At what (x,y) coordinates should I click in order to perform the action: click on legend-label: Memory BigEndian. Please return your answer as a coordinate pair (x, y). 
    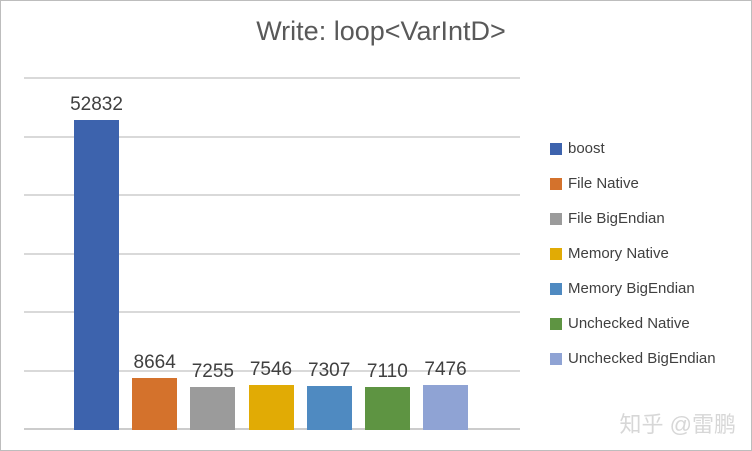
    Looking at the image, I should click on (631, 288).